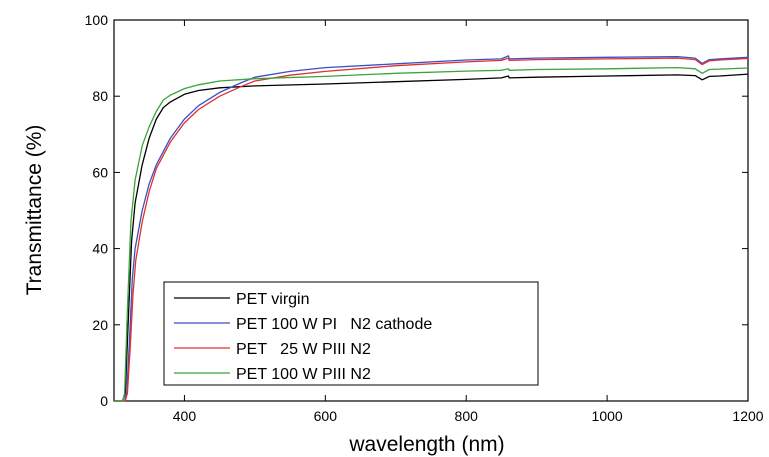  I want to click on y-axis-title: Transmittance (%), so click(34, 210).